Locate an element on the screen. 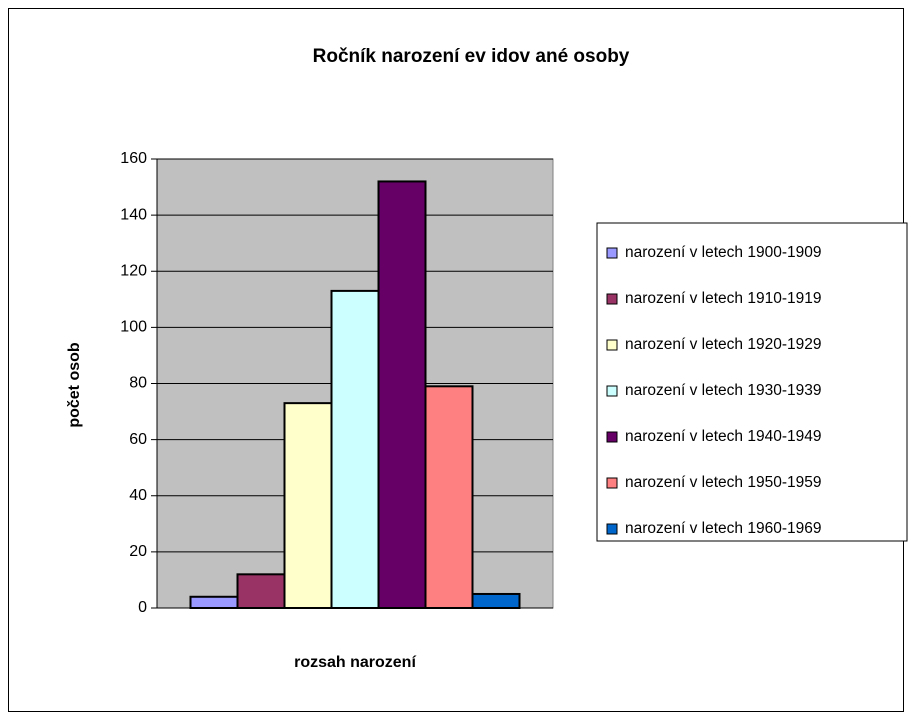 This screenshot has height=719, width=912. y-tick-label: 40 is located at coordinates (138, 495).